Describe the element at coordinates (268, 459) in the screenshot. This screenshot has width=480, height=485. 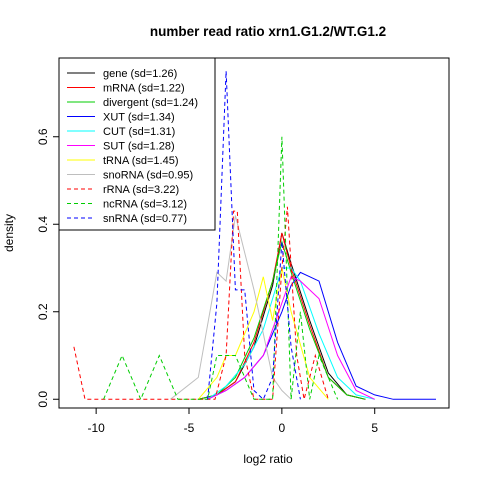
I see `x-axis-label: log2 ratio` at that location.